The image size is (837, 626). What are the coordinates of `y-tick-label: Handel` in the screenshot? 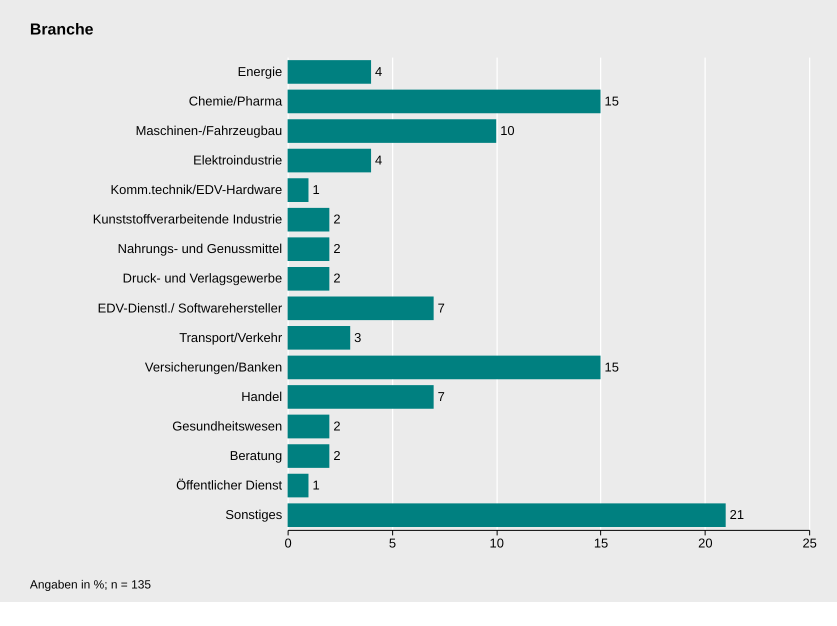 It's located at (261, 396).